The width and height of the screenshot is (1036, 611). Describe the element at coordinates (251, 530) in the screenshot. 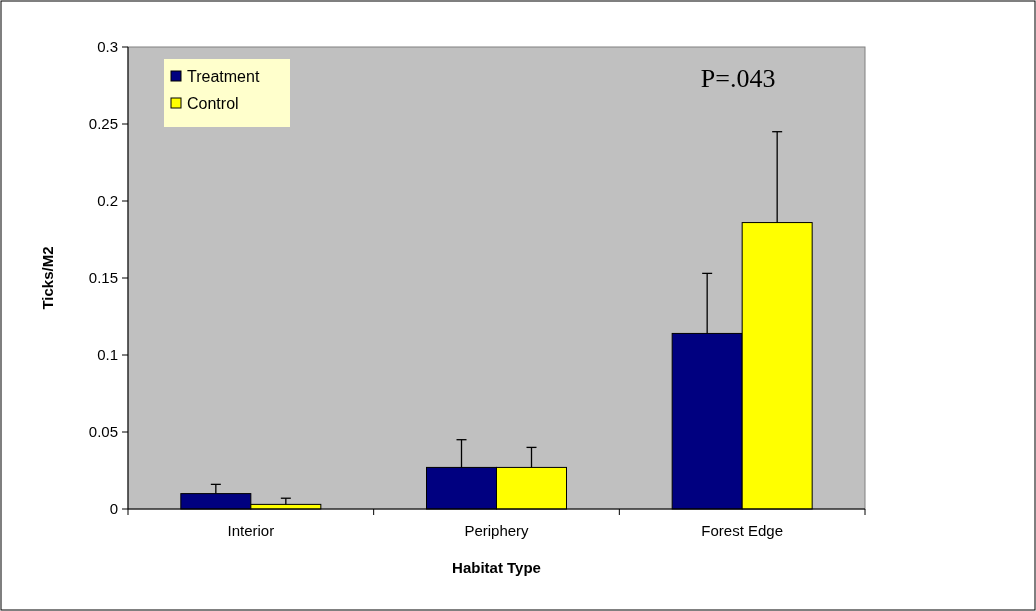

I see `x-tick-label: Interior` at that location.